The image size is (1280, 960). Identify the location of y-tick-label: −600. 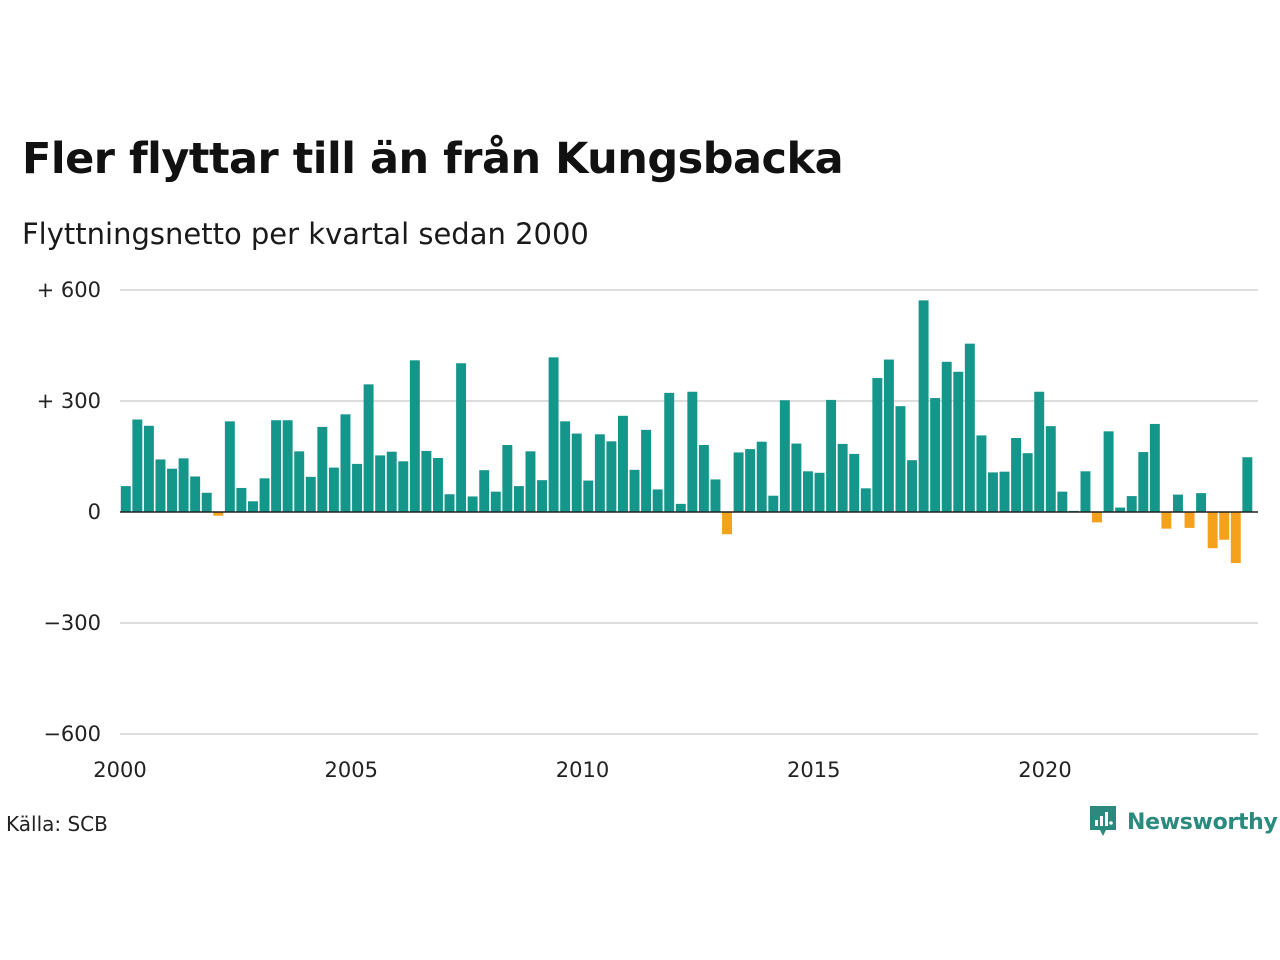
(72, 734).